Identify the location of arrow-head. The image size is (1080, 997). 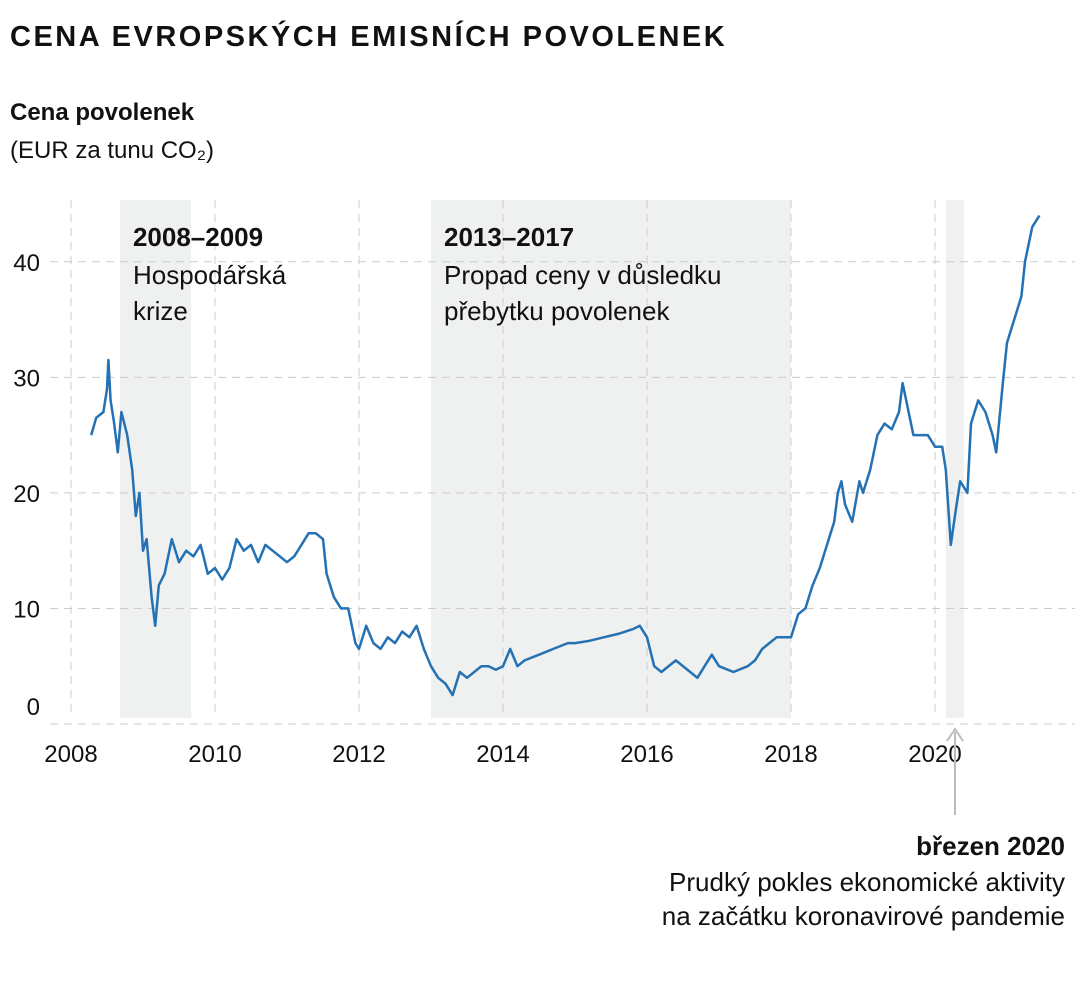
(955, 734).